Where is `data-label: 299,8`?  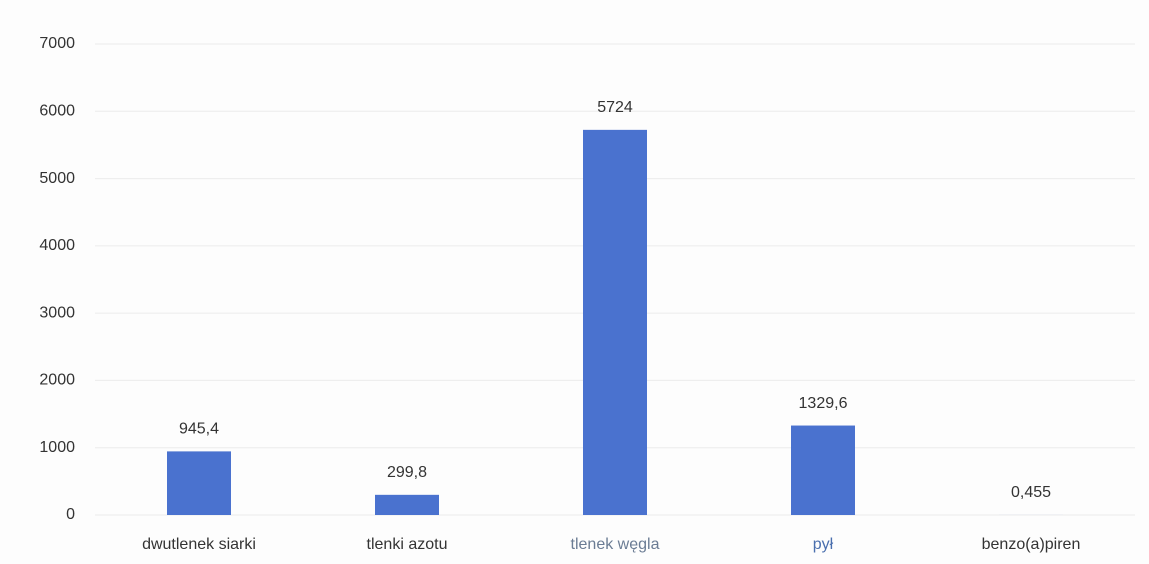
data-label: 299,8 is located at coordinates (407, 472).